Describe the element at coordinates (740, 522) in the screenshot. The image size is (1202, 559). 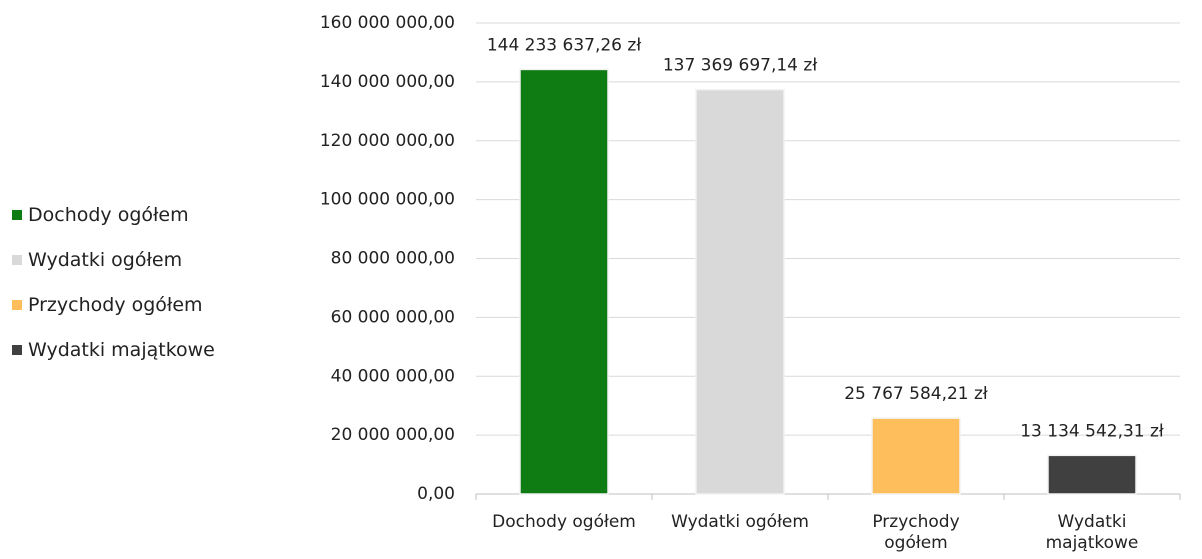
I see `x-tick-label: Wydatki ogółem` at that location.